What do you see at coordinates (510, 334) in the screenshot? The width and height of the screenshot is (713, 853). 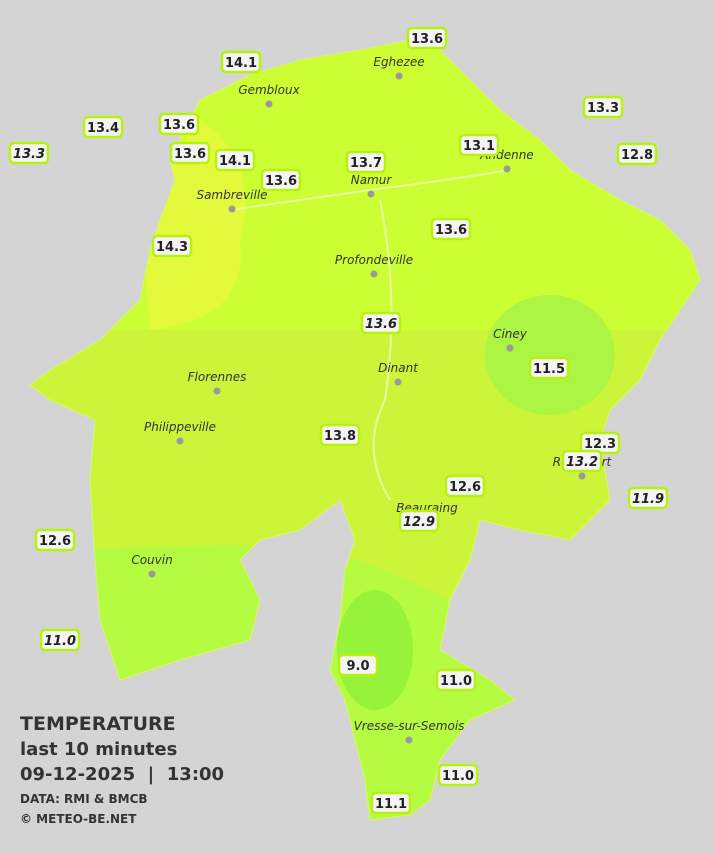 I see `town-label: Ciney` at bounding box center [510, 334].